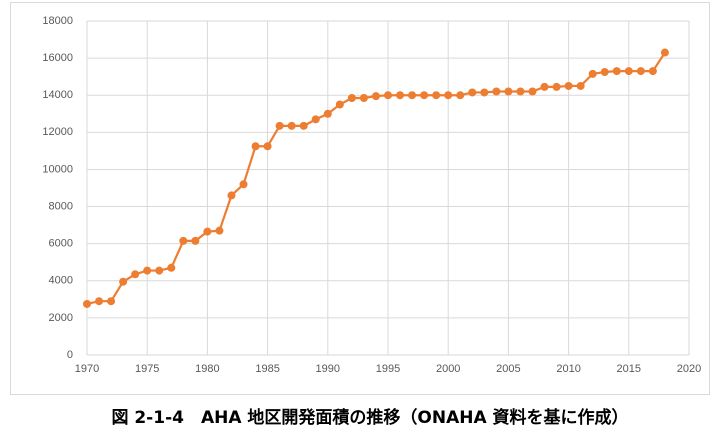 Image resolution: width=714 pixels, height=436 pixels. Describe the element at coordinates (147, 369) in the screenshot. I see `x-tick-label: 1975` at that location.